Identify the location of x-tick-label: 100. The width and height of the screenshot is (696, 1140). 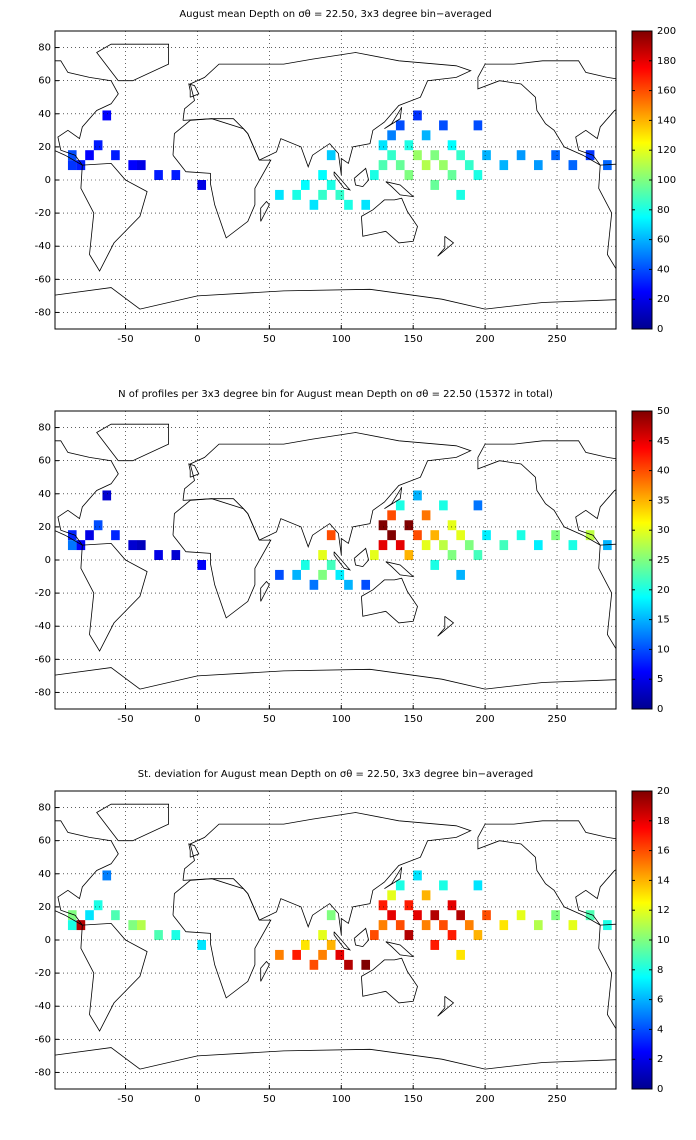
(341, 1099).